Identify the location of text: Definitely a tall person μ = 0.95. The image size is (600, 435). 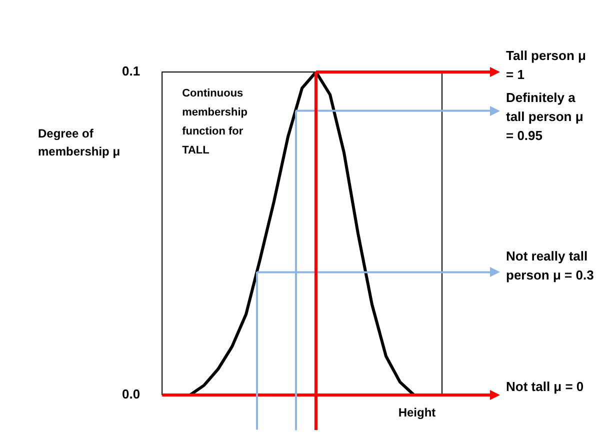
(545, 117).